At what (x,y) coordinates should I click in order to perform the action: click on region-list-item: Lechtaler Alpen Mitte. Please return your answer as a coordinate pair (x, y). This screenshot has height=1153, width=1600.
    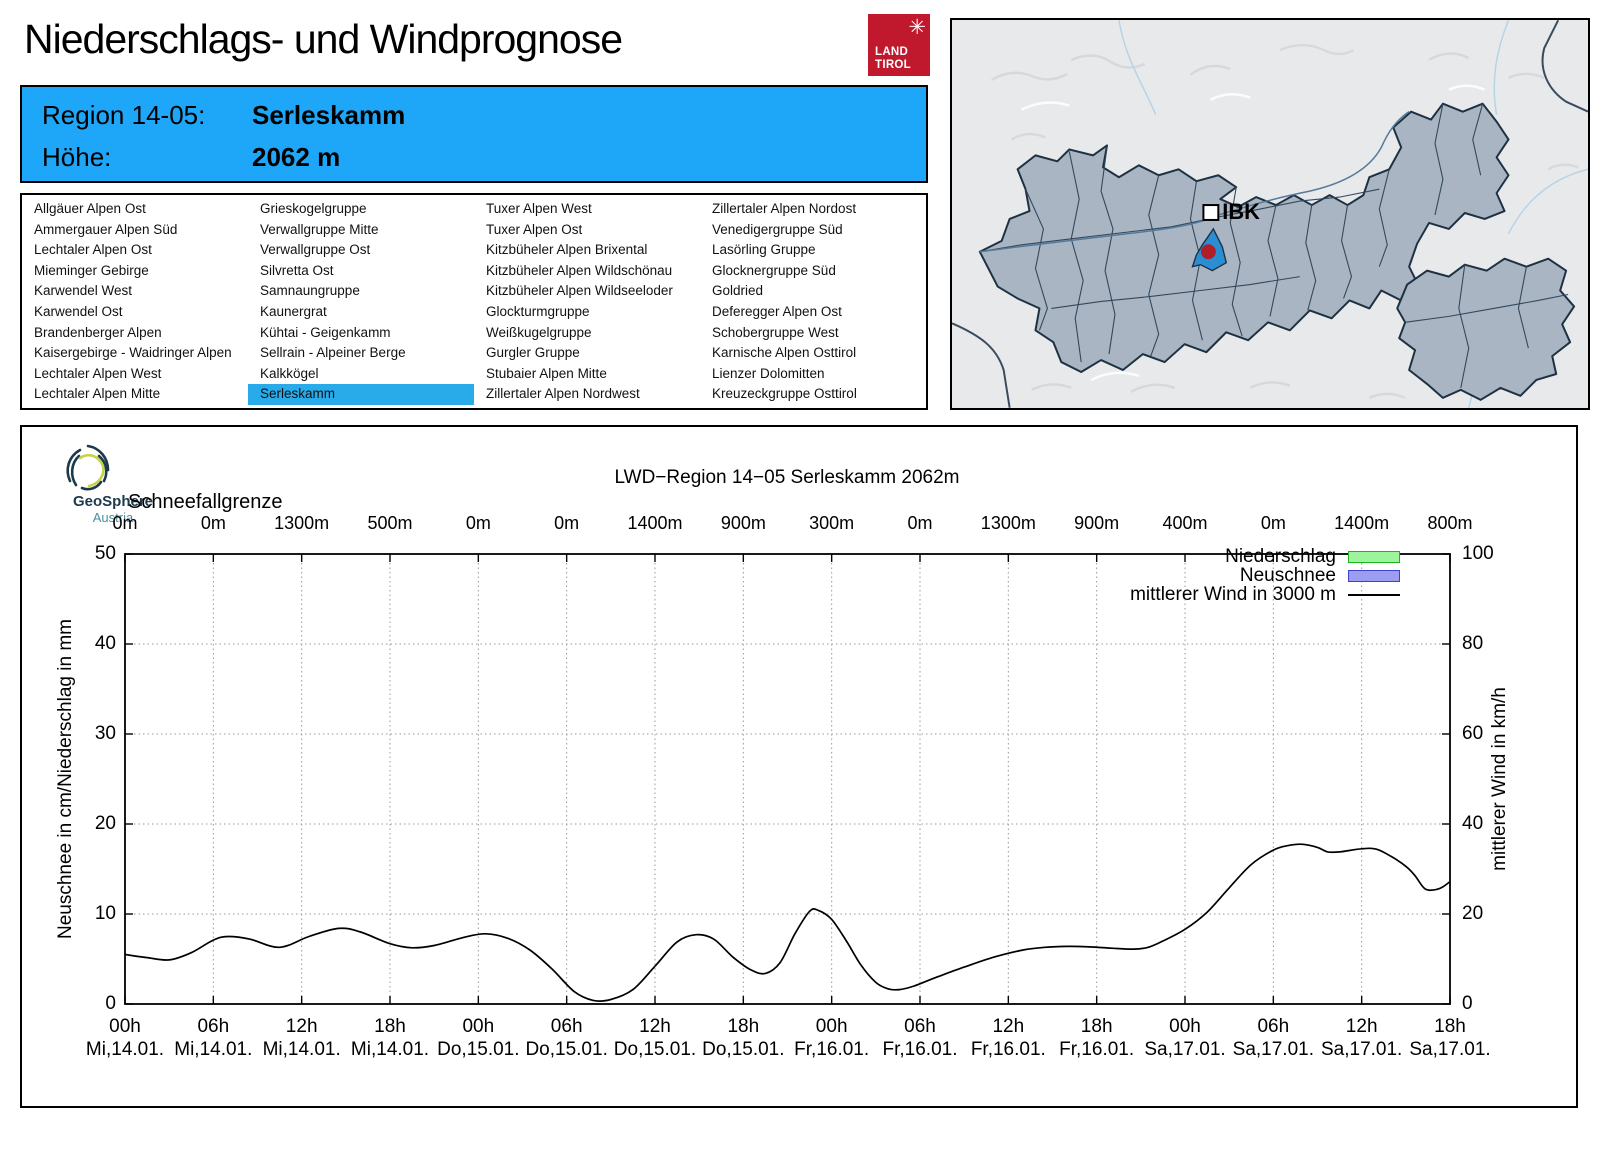
    Looking at the image, I should click on (97, 394).